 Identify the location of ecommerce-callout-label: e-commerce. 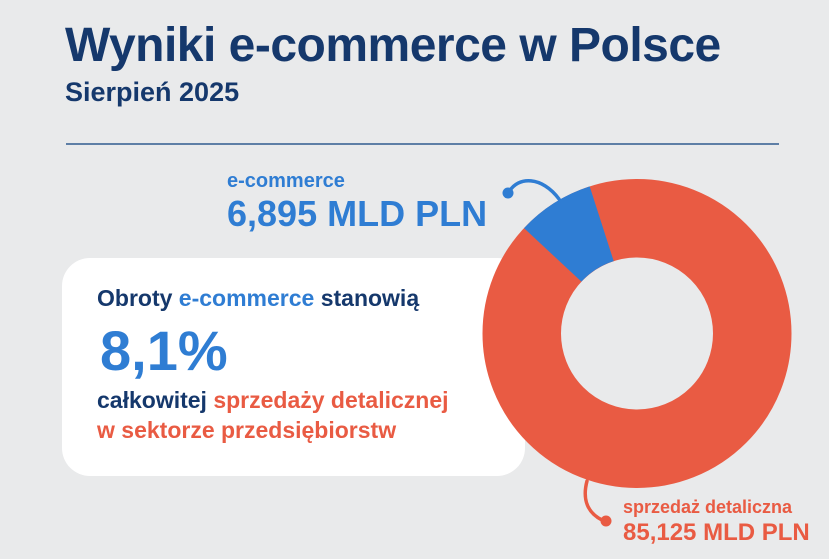
(286, 181).